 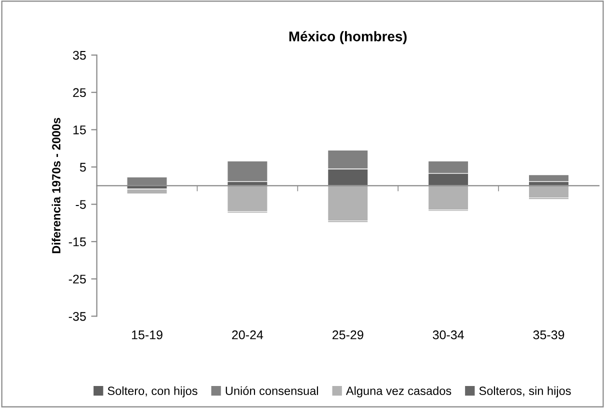 I want to click on x-tick-label: 15-19, so click(x=147, y=335).